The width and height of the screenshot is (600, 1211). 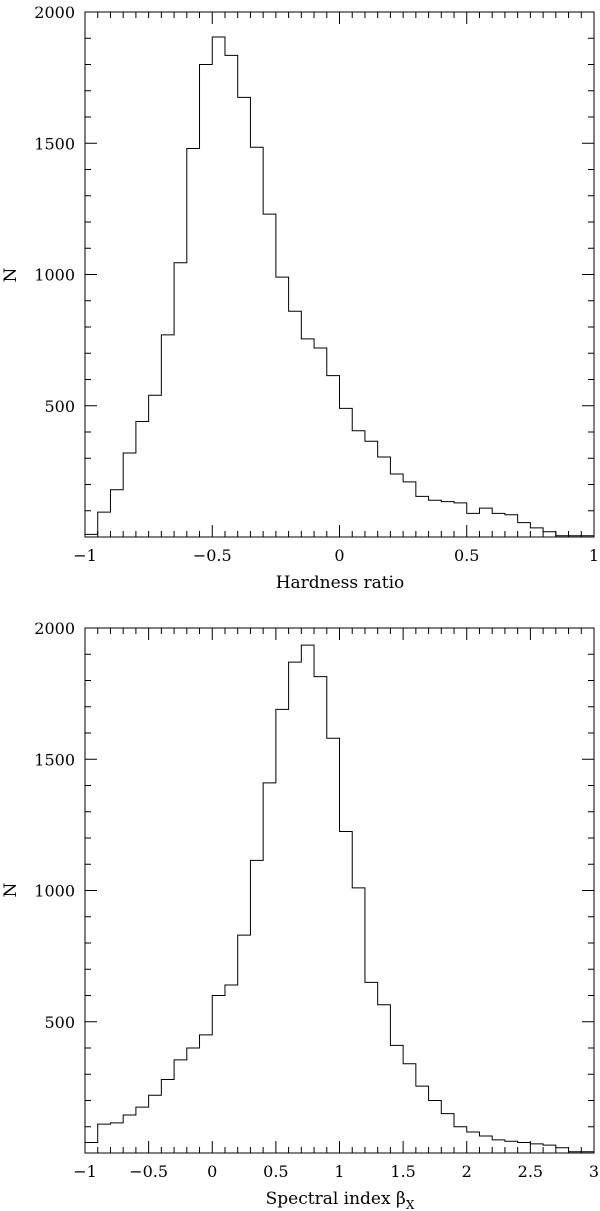 What do you see at coordinates (340, 583) in the screenshot?
I see `x-axis-title: Hardness ratio` at bounding box center [340, 583].